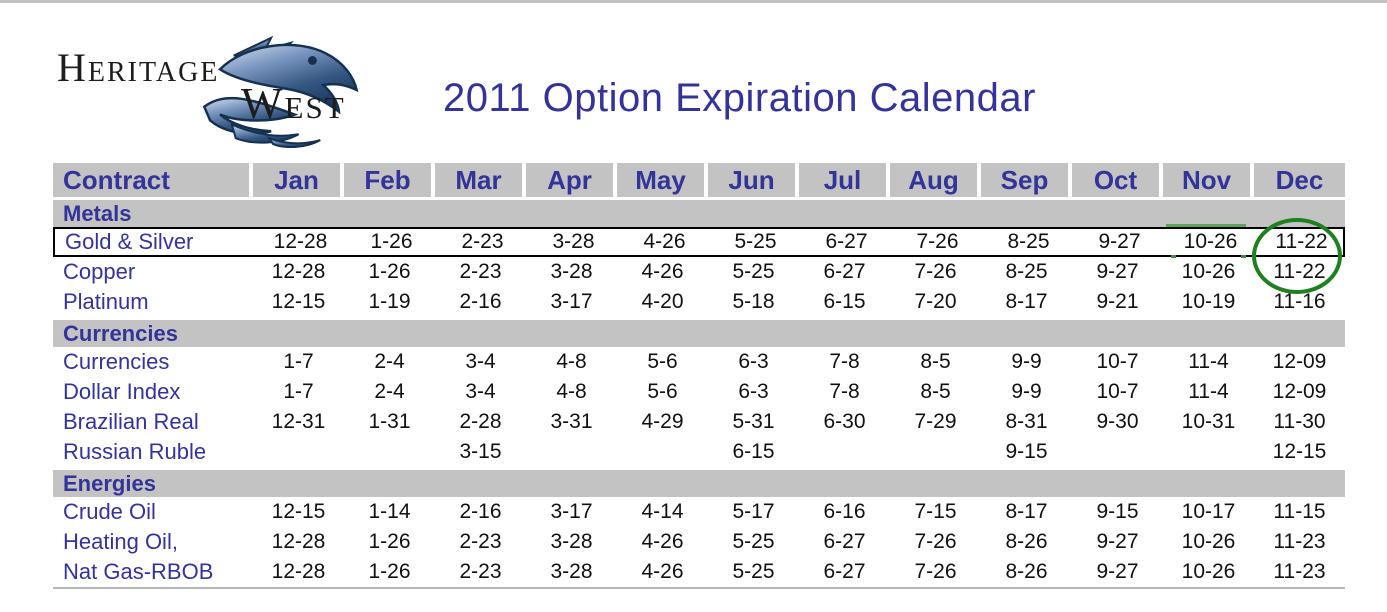 Image resolution: width=1387 pixels, height=612 pixels. What do you see at coordinates (573, 241) in the screenshot?
I see `cell-gold-silver-apr: 3-28` at bounding box center [573, 241].